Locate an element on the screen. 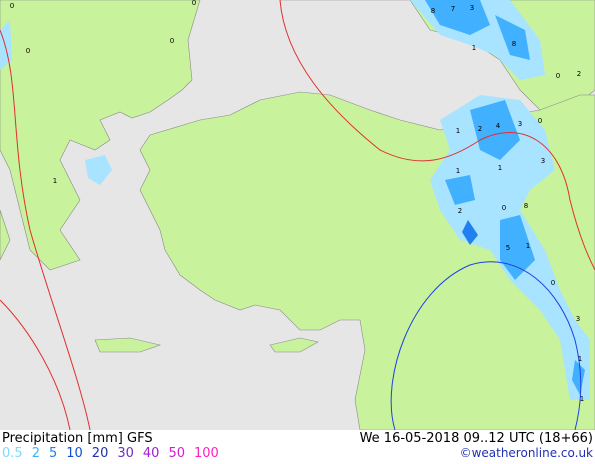  legend: 0.5 2 5 10 20 30 40 50 100 is located at coordinates (110, 453).